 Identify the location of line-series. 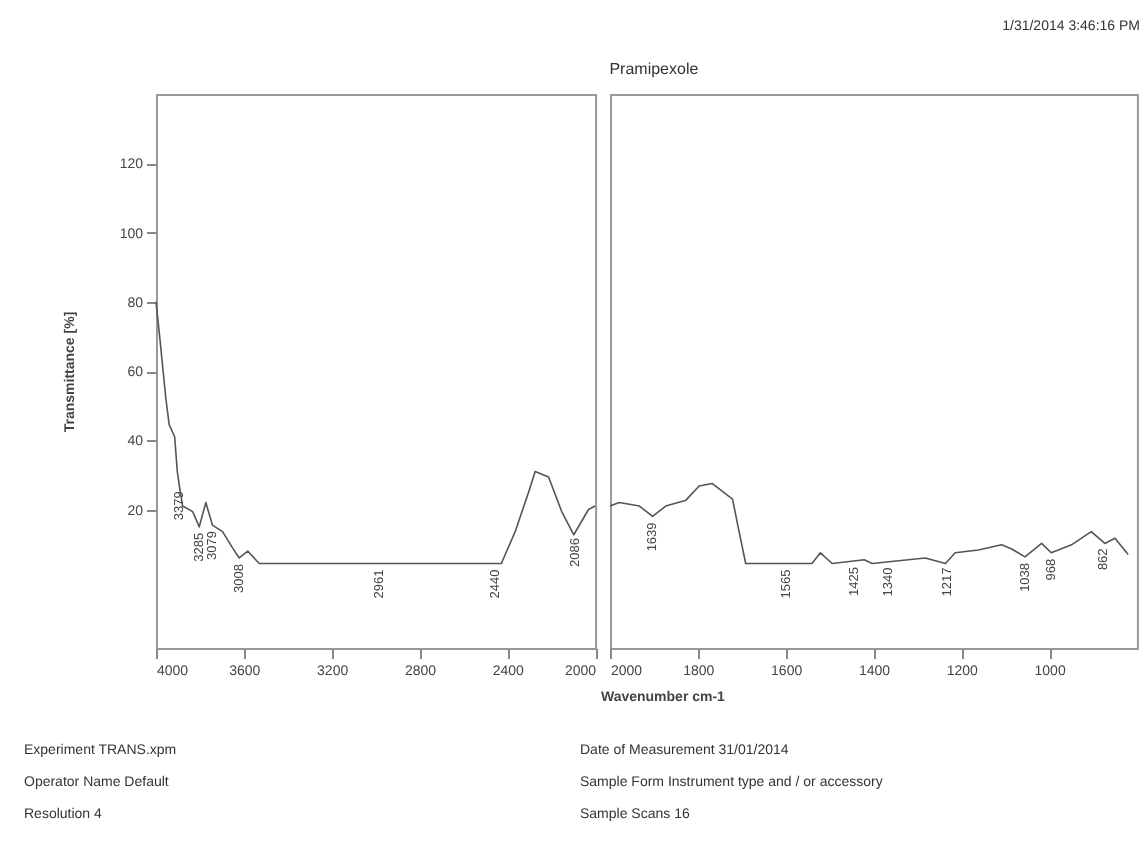
(375, 432).